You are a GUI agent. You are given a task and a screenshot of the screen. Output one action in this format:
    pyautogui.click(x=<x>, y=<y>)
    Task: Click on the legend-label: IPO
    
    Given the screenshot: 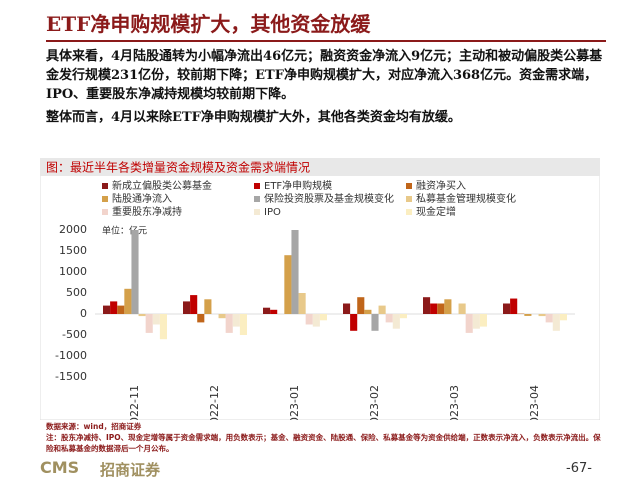 What is the action you would take?
    pyautogui.click(x=272, y=212)
    